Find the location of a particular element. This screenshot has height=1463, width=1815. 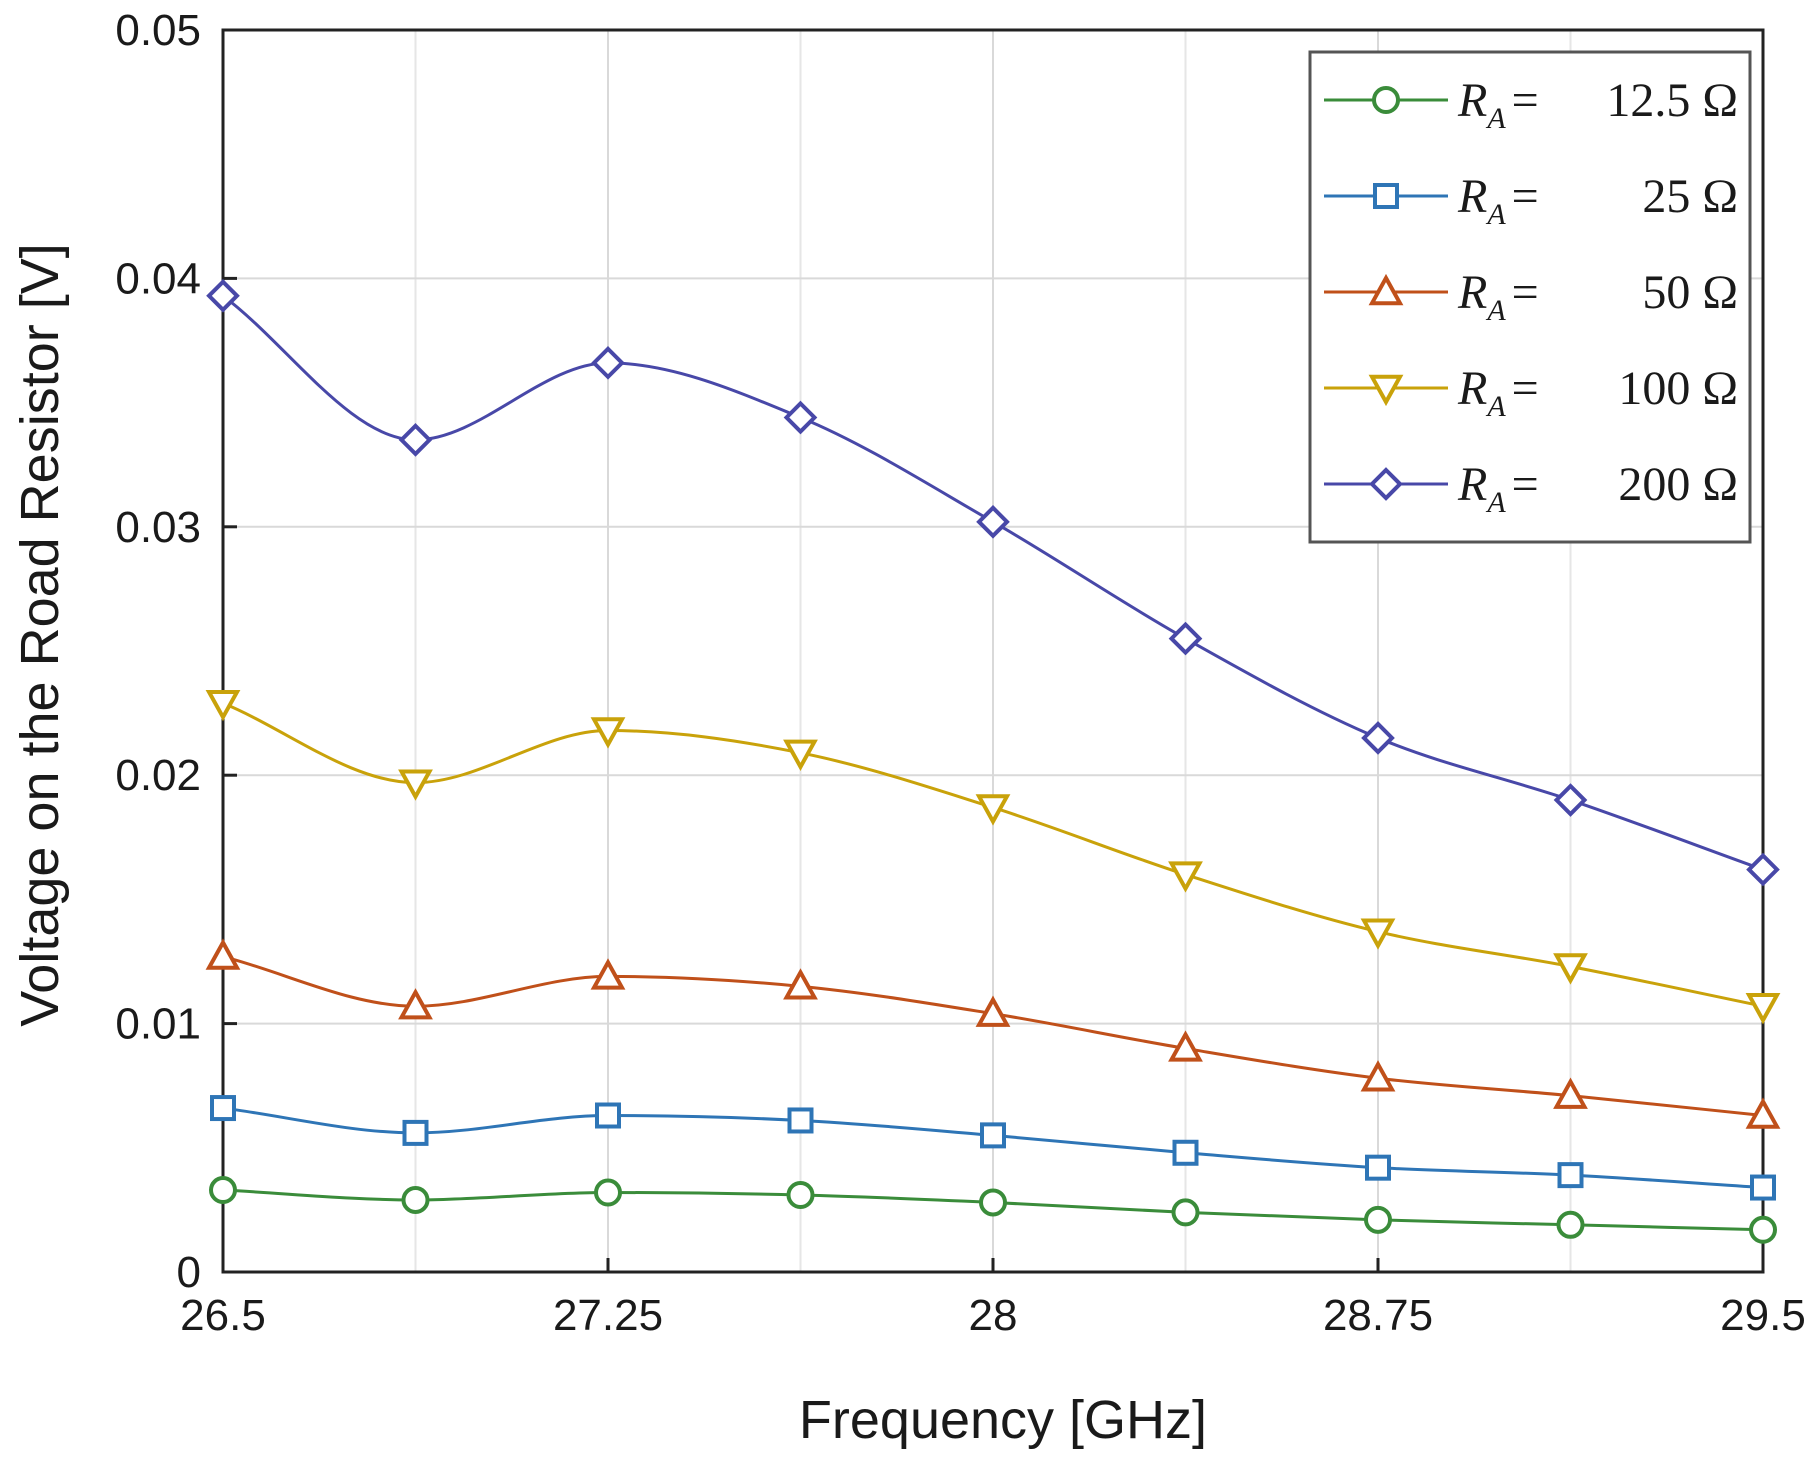

legend-value: 25 Ω is located at coordinates (1690, 196).